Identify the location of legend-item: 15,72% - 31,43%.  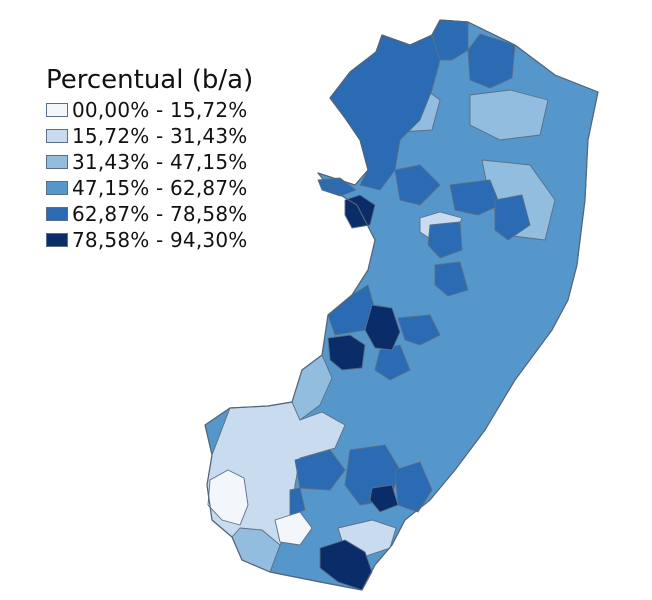
(149, 136).